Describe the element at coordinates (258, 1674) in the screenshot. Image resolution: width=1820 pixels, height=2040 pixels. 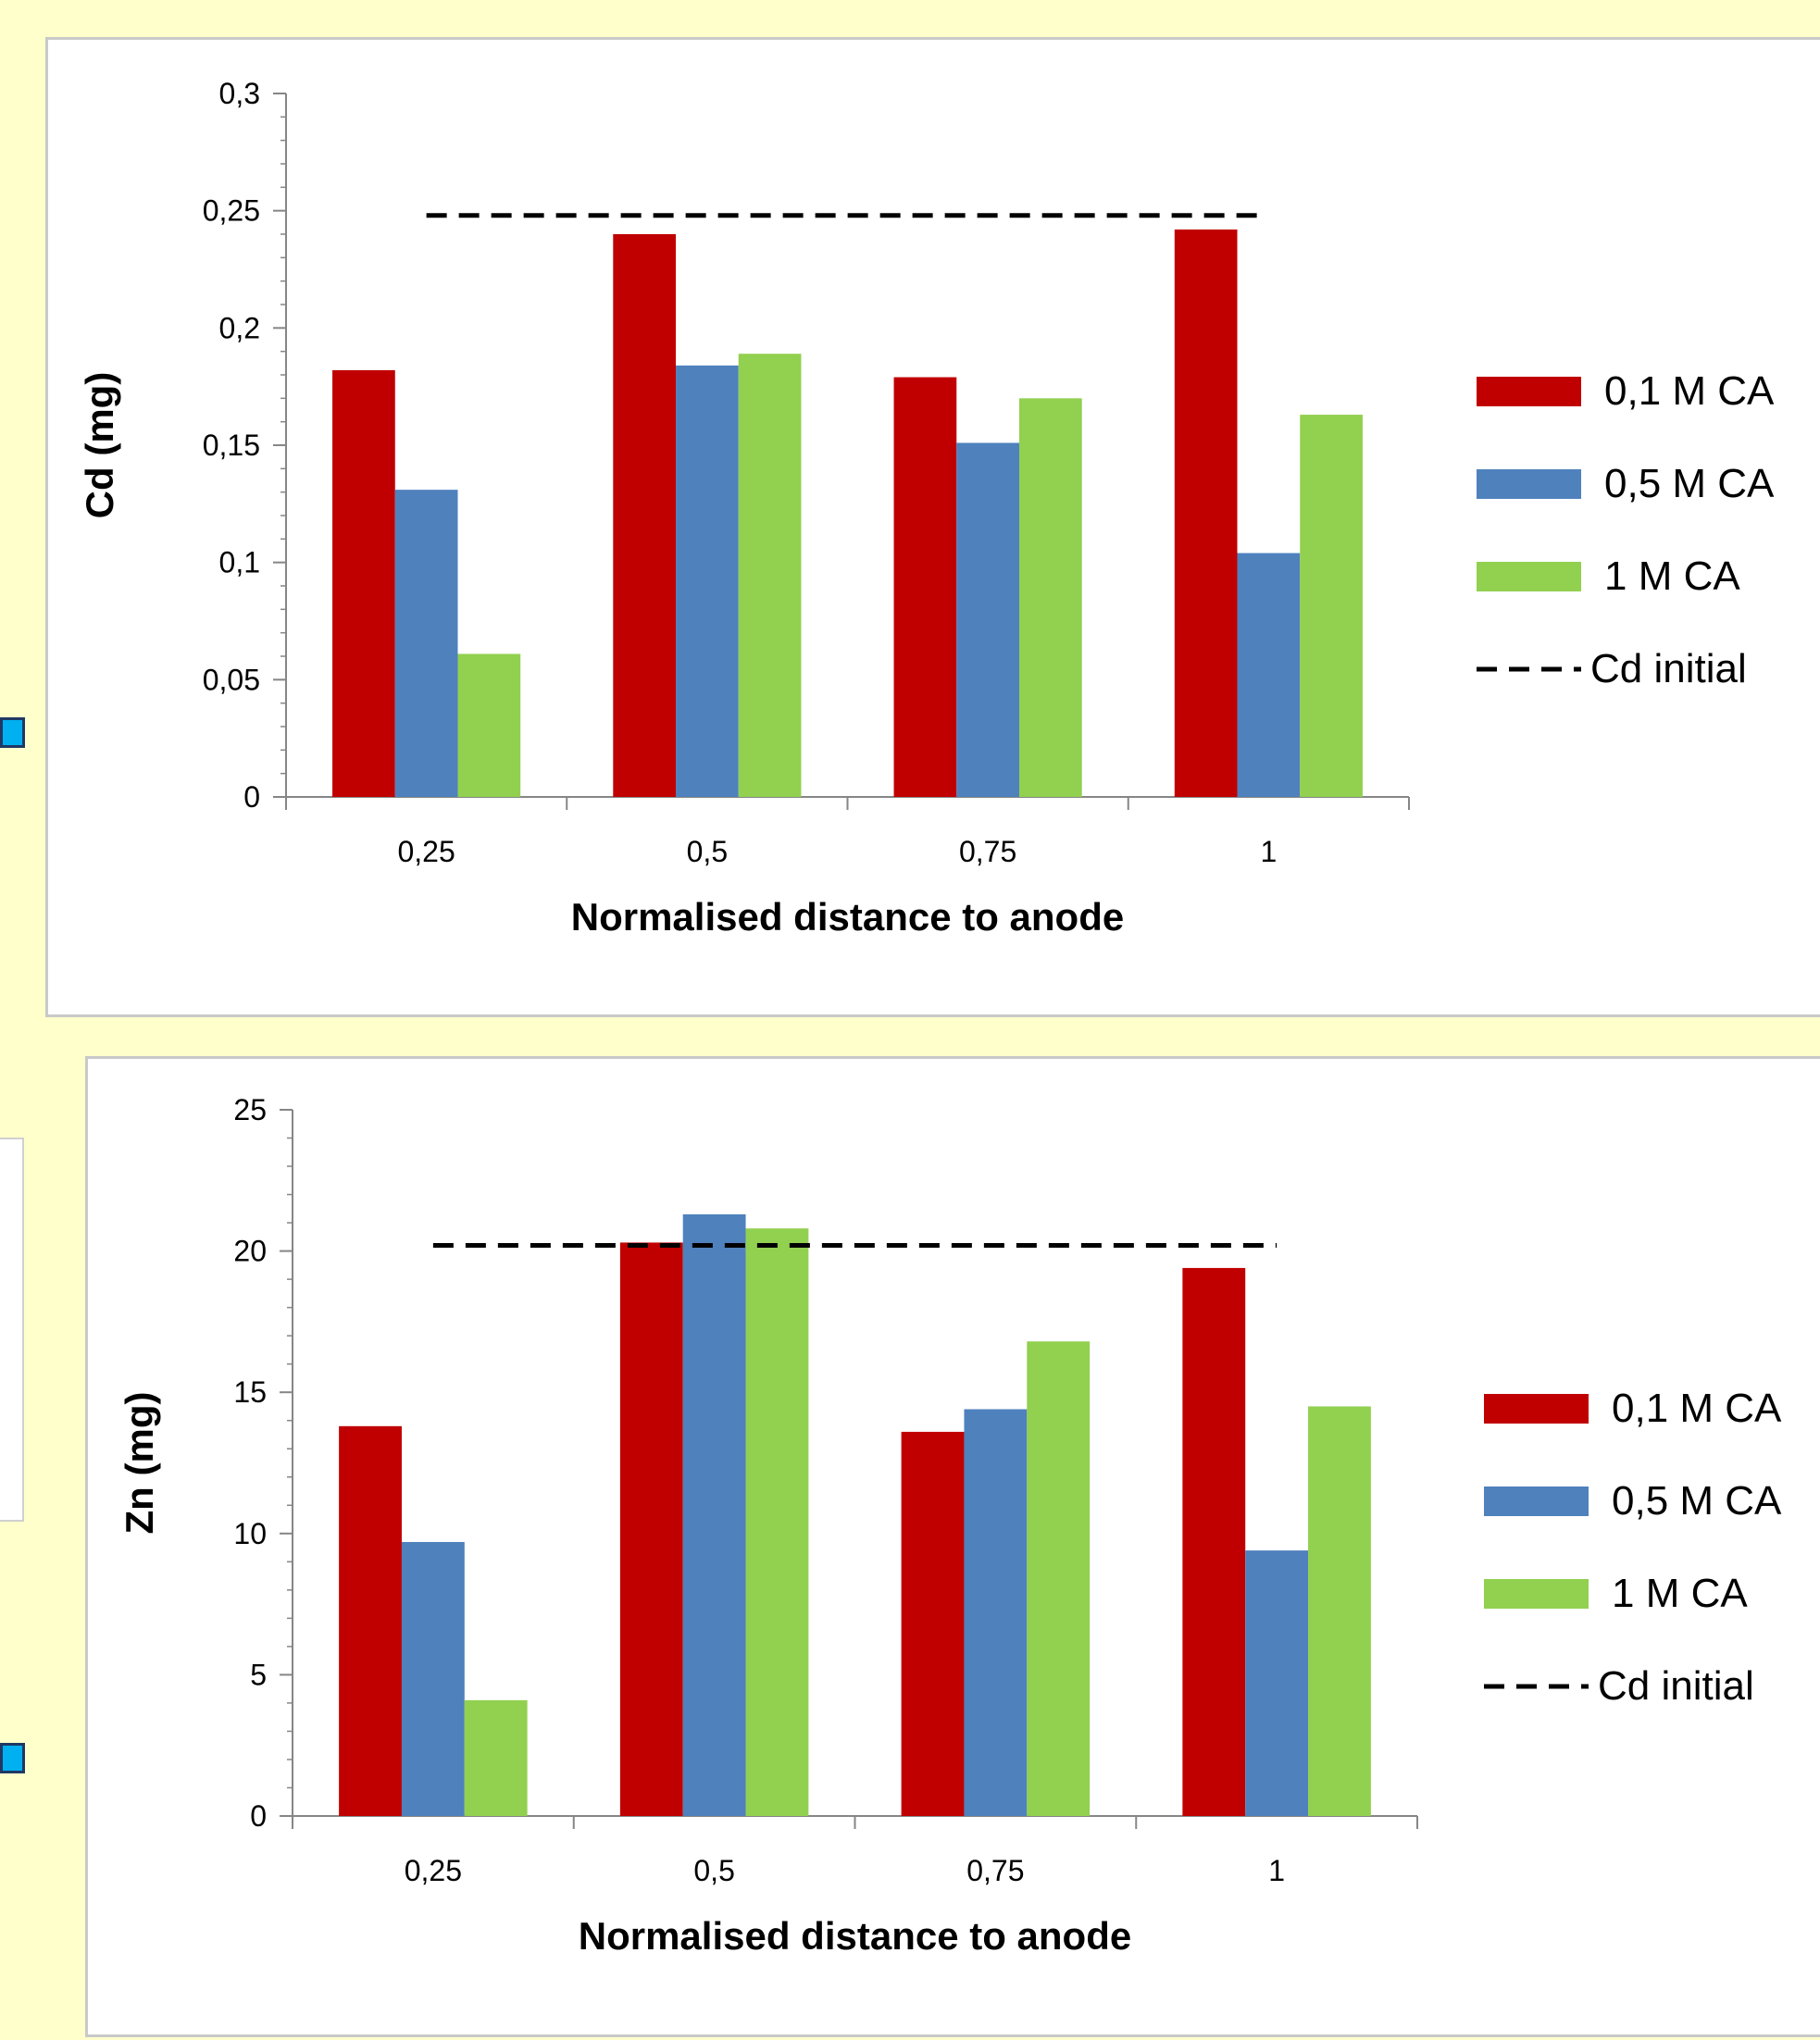
I see `y-tick-label: 5` at that location.